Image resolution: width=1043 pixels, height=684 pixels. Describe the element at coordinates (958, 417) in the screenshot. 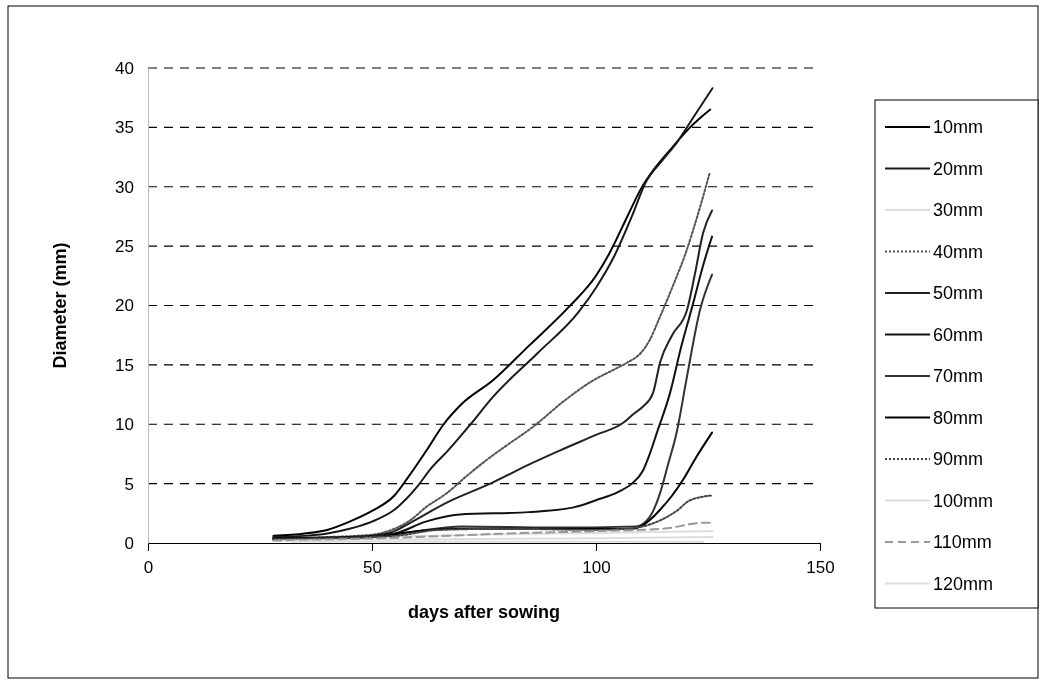

I see `legend-label: 80mm` at that location.